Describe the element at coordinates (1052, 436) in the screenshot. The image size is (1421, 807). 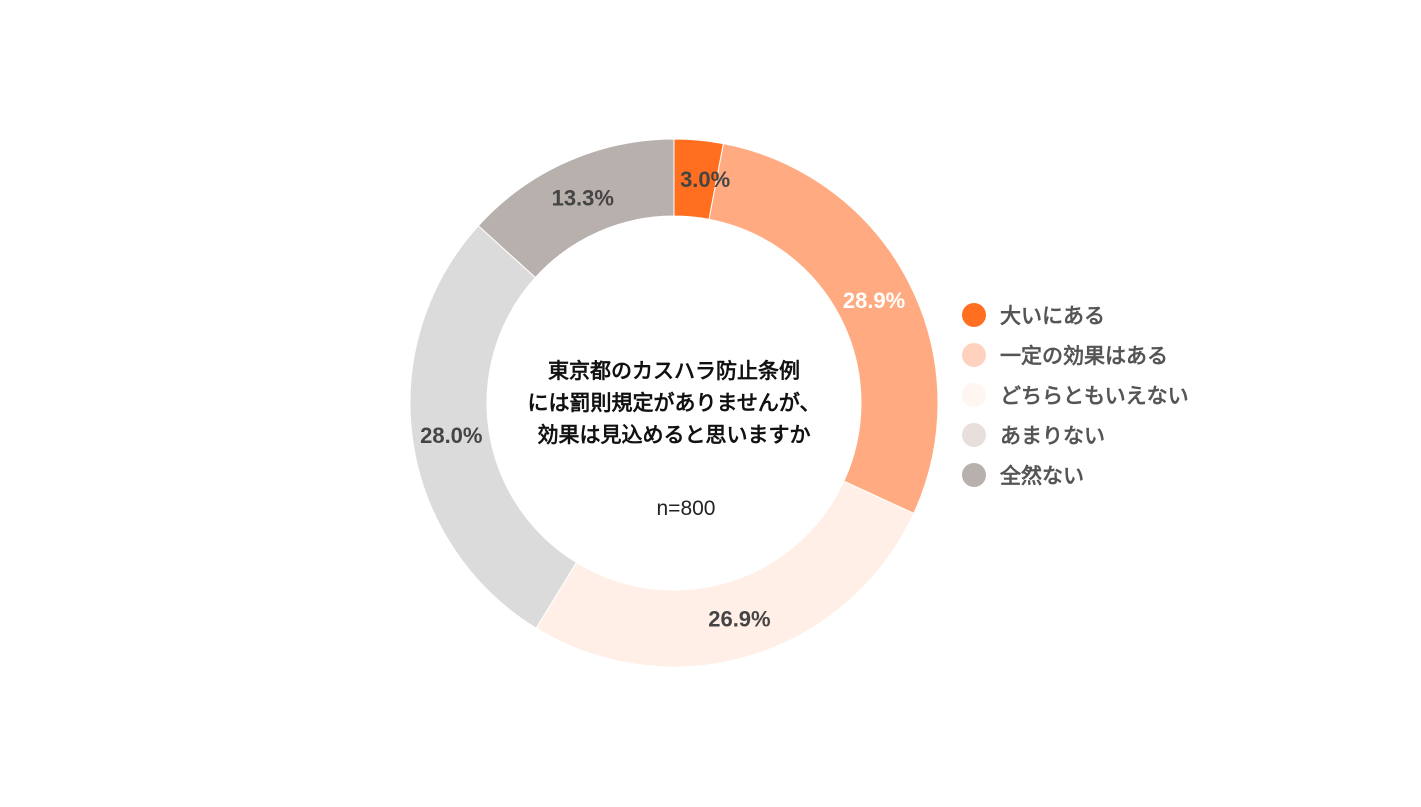
I see `legend-label-3: あまりない` at that location.